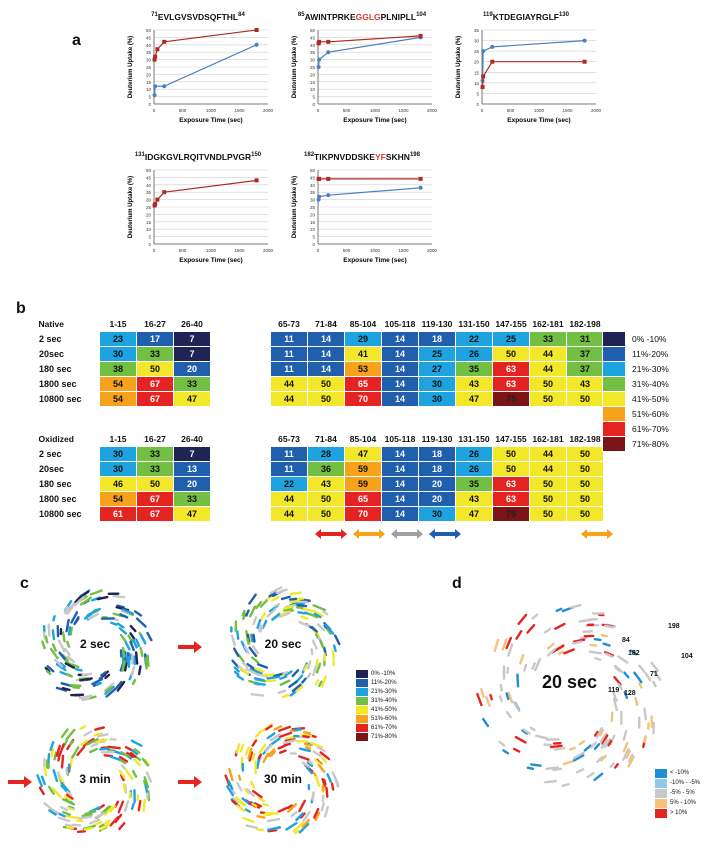 The width and height of the screenshot is (726, 855). I want to click on legend-c-entry: 21%-30%, so click(376, 691).